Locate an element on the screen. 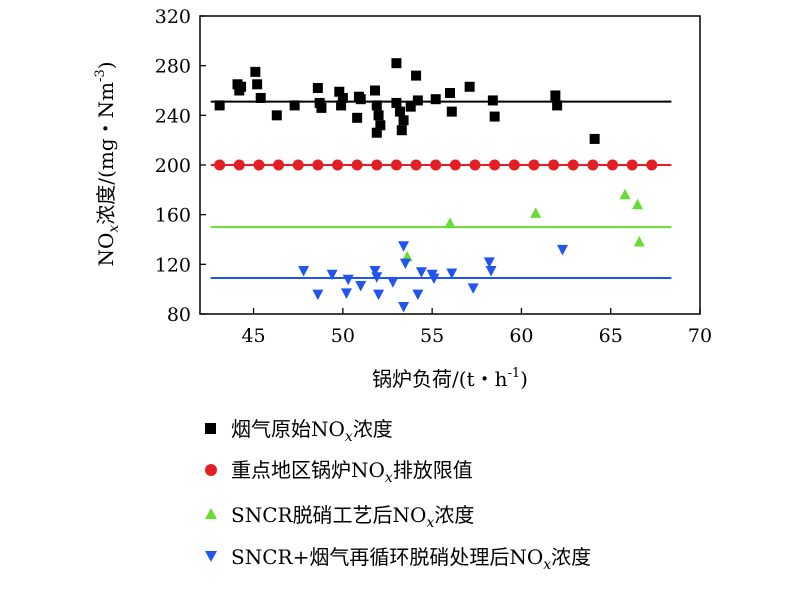 The height and width of the screenshot is (589, 800). y-axis-label: NOx浓度/(mg・Nm-3) is located at coordinates (107, 163).